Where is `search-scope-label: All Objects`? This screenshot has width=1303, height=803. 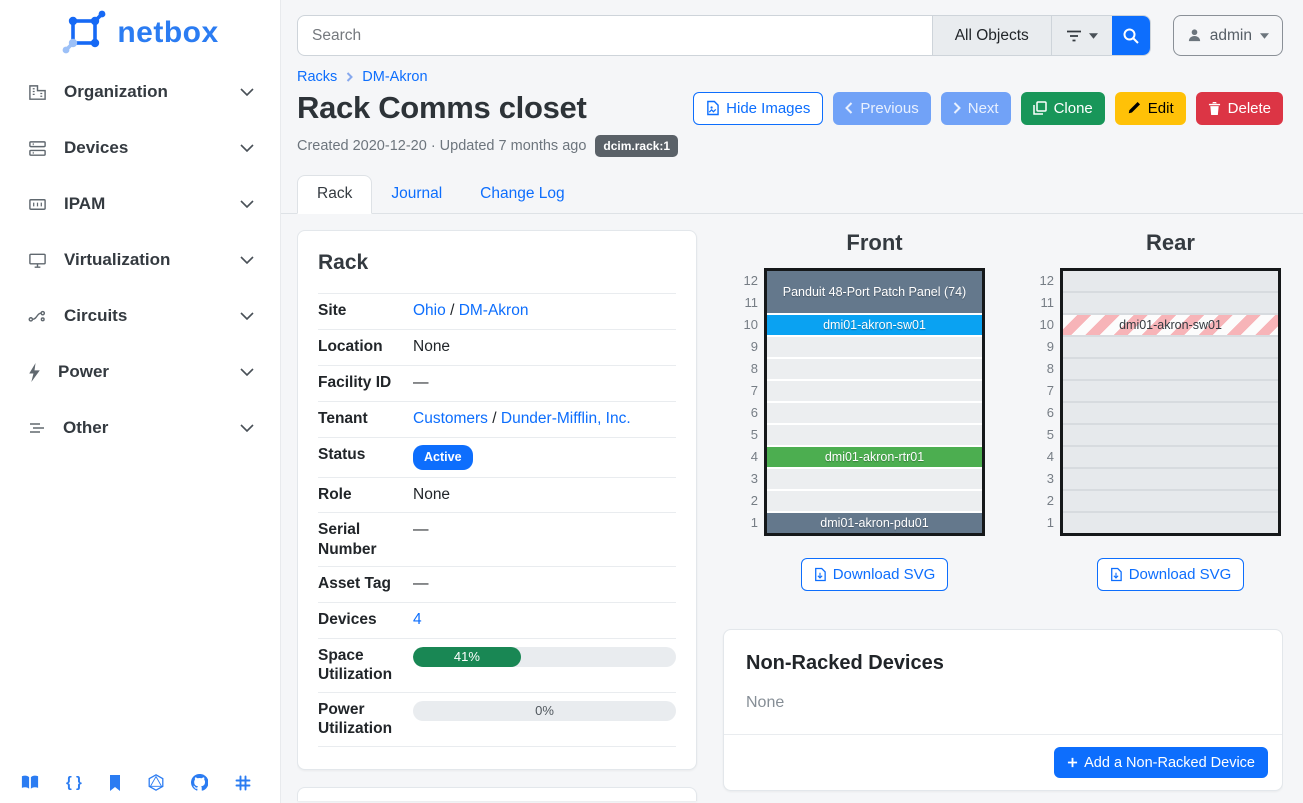
search-scope-label: All Objects is located at coordinates (991, 35).